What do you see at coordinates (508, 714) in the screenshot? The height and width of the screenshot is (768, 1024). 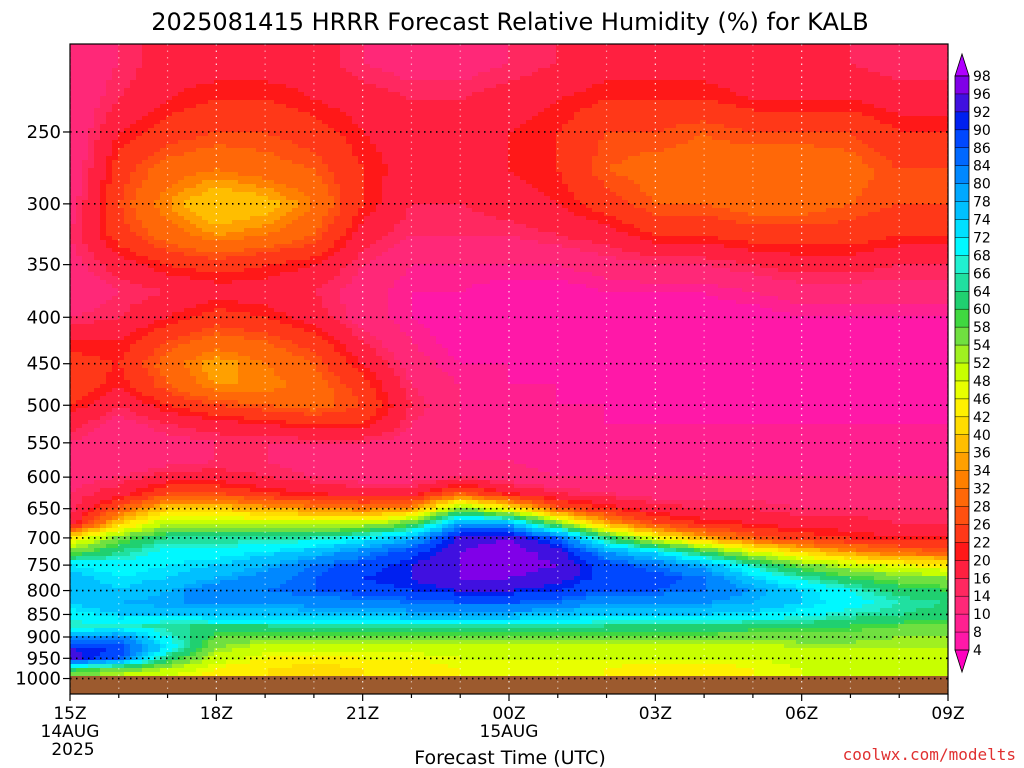 I see `x-tick-label: 00Z` at bounding box center [508, 714].